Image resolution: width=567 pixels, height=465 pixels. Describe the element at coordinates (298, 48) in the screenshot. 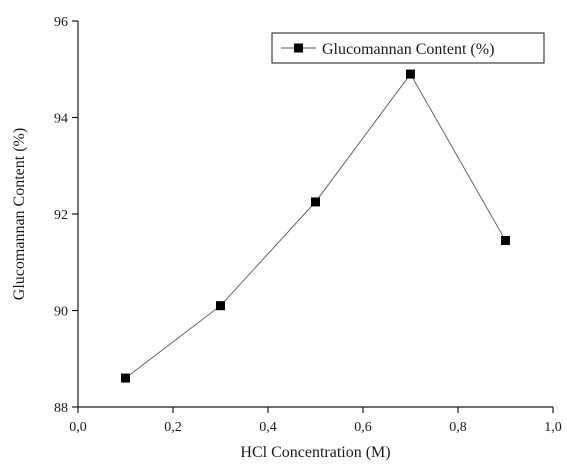

I see `legend-marker-square-icon` at that location.